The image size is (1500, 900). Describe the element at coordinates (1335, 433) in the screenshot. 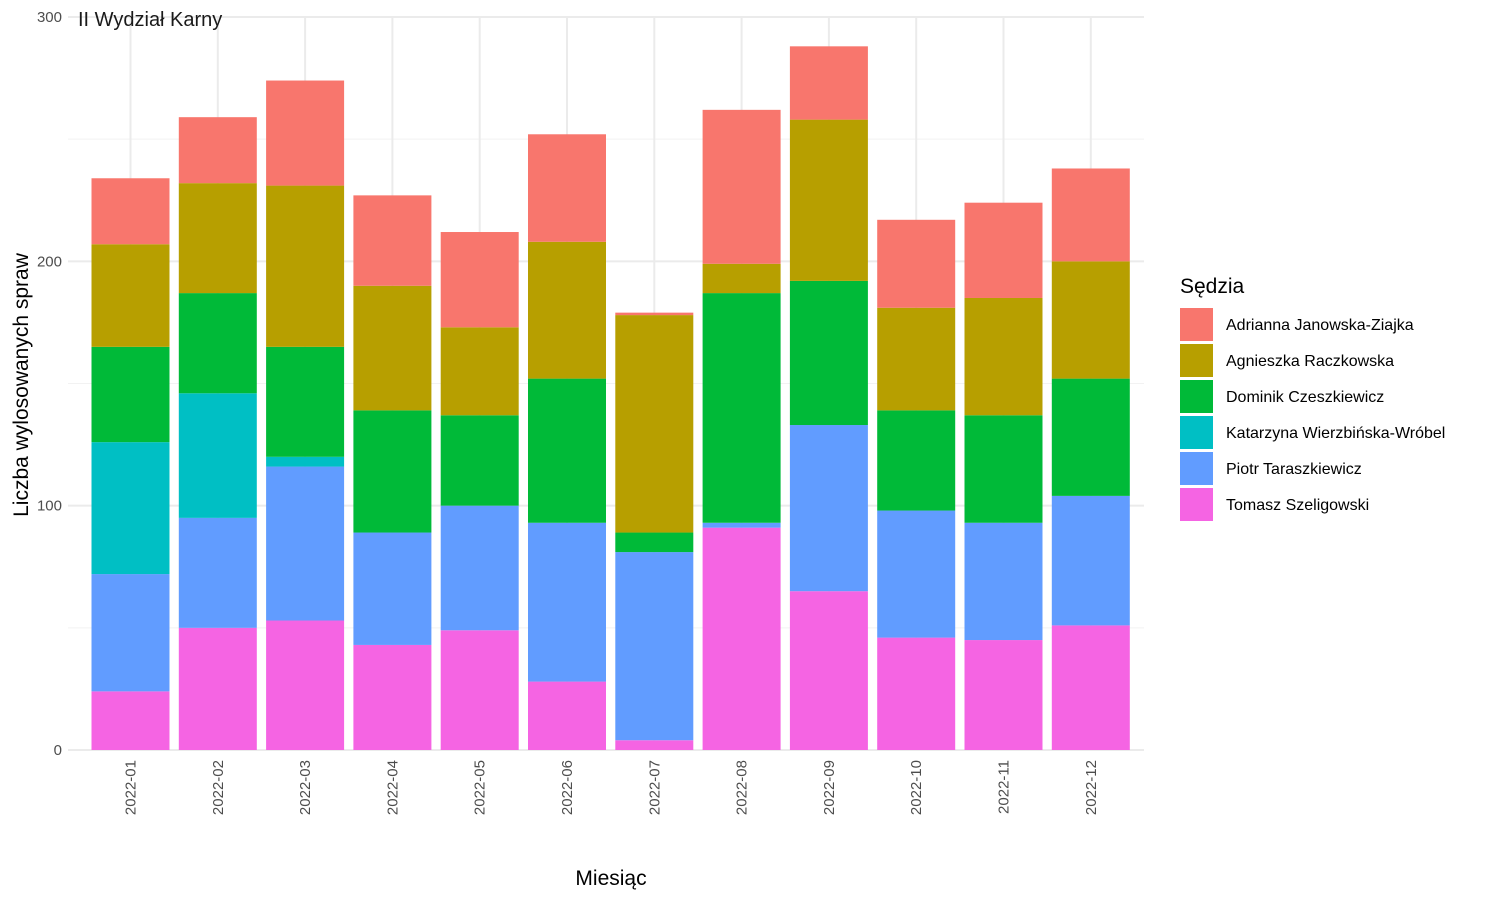

I see `legend-label: Katarzyna Wierzbińska-Wróbel` at that location.